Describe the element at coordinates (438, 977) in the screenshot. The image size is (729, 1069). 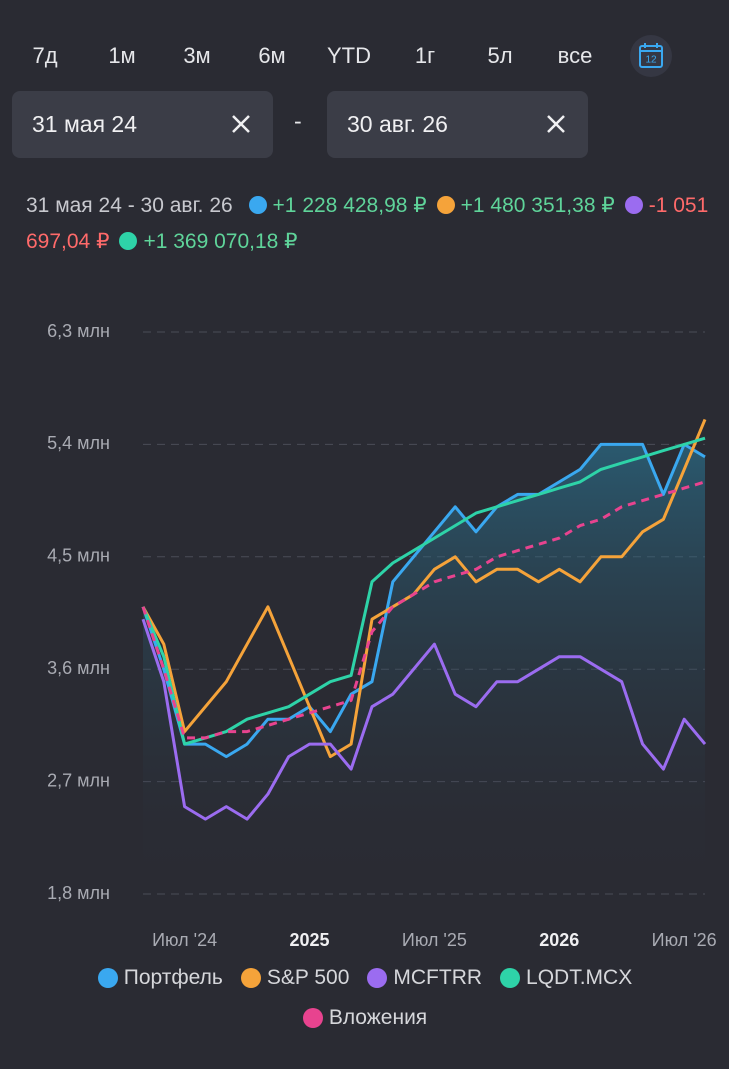
I see `legend-label: MCFTRR` at that location.